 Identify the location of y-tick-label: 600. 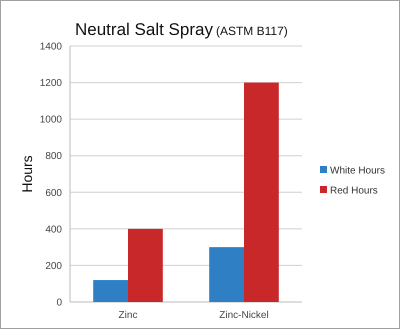
(53, 193).